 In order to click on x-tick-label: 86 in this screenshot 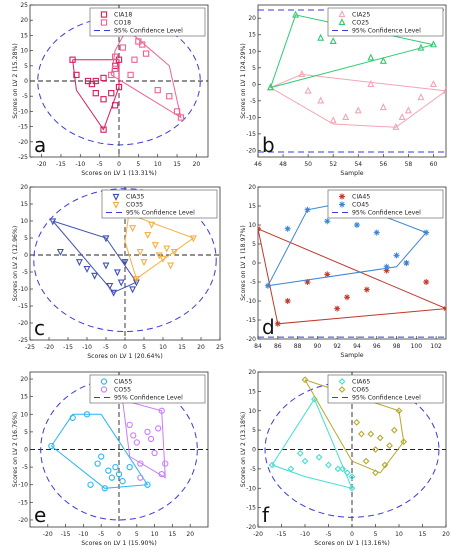, I will do `click(278, 346)`.